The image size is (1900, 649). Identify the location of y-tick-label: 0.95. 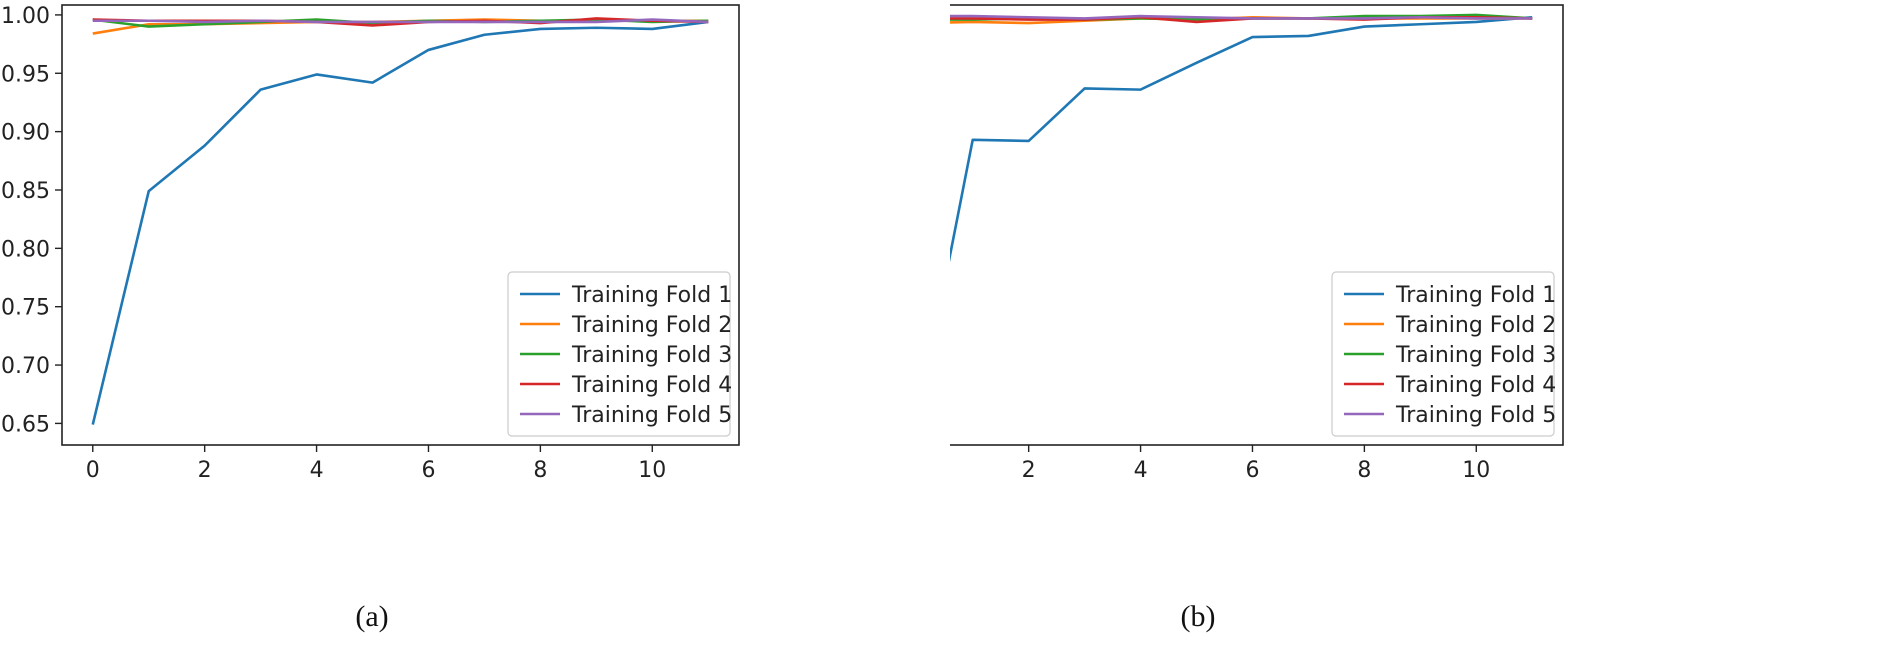
(25, 74).